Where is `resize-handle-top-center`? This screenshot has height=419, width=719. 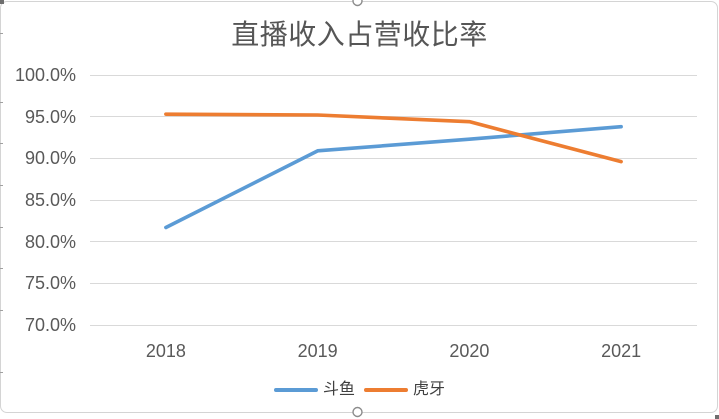
resize-handle-top-center is located at coordinates (357, 3).